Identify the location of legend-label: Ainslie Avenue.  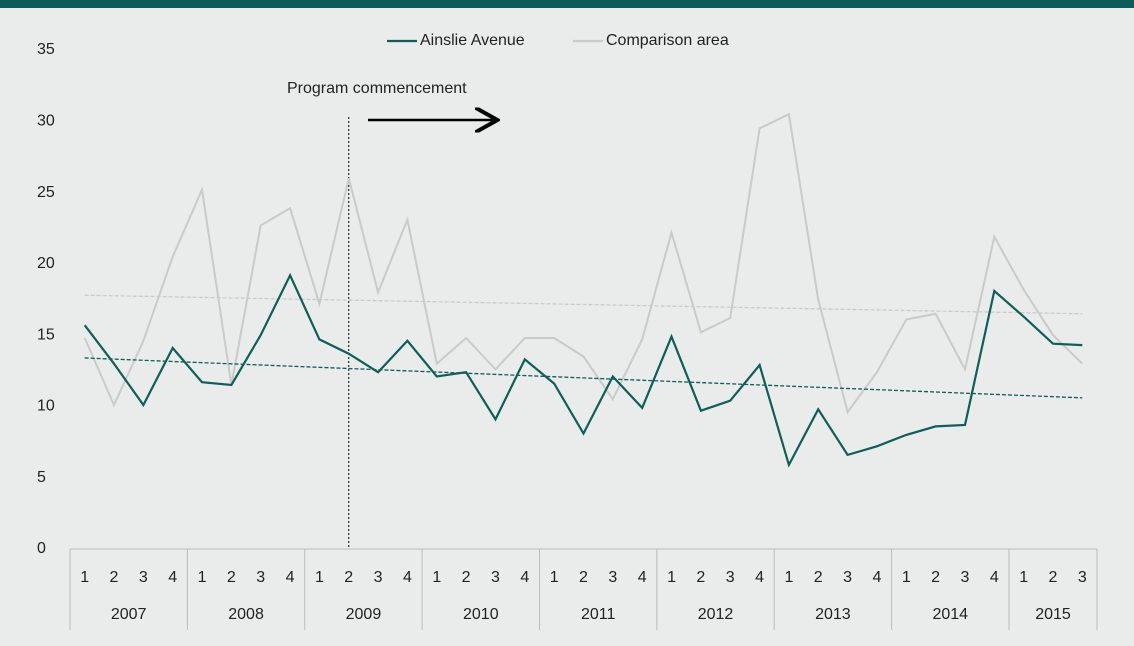
(472, 40).